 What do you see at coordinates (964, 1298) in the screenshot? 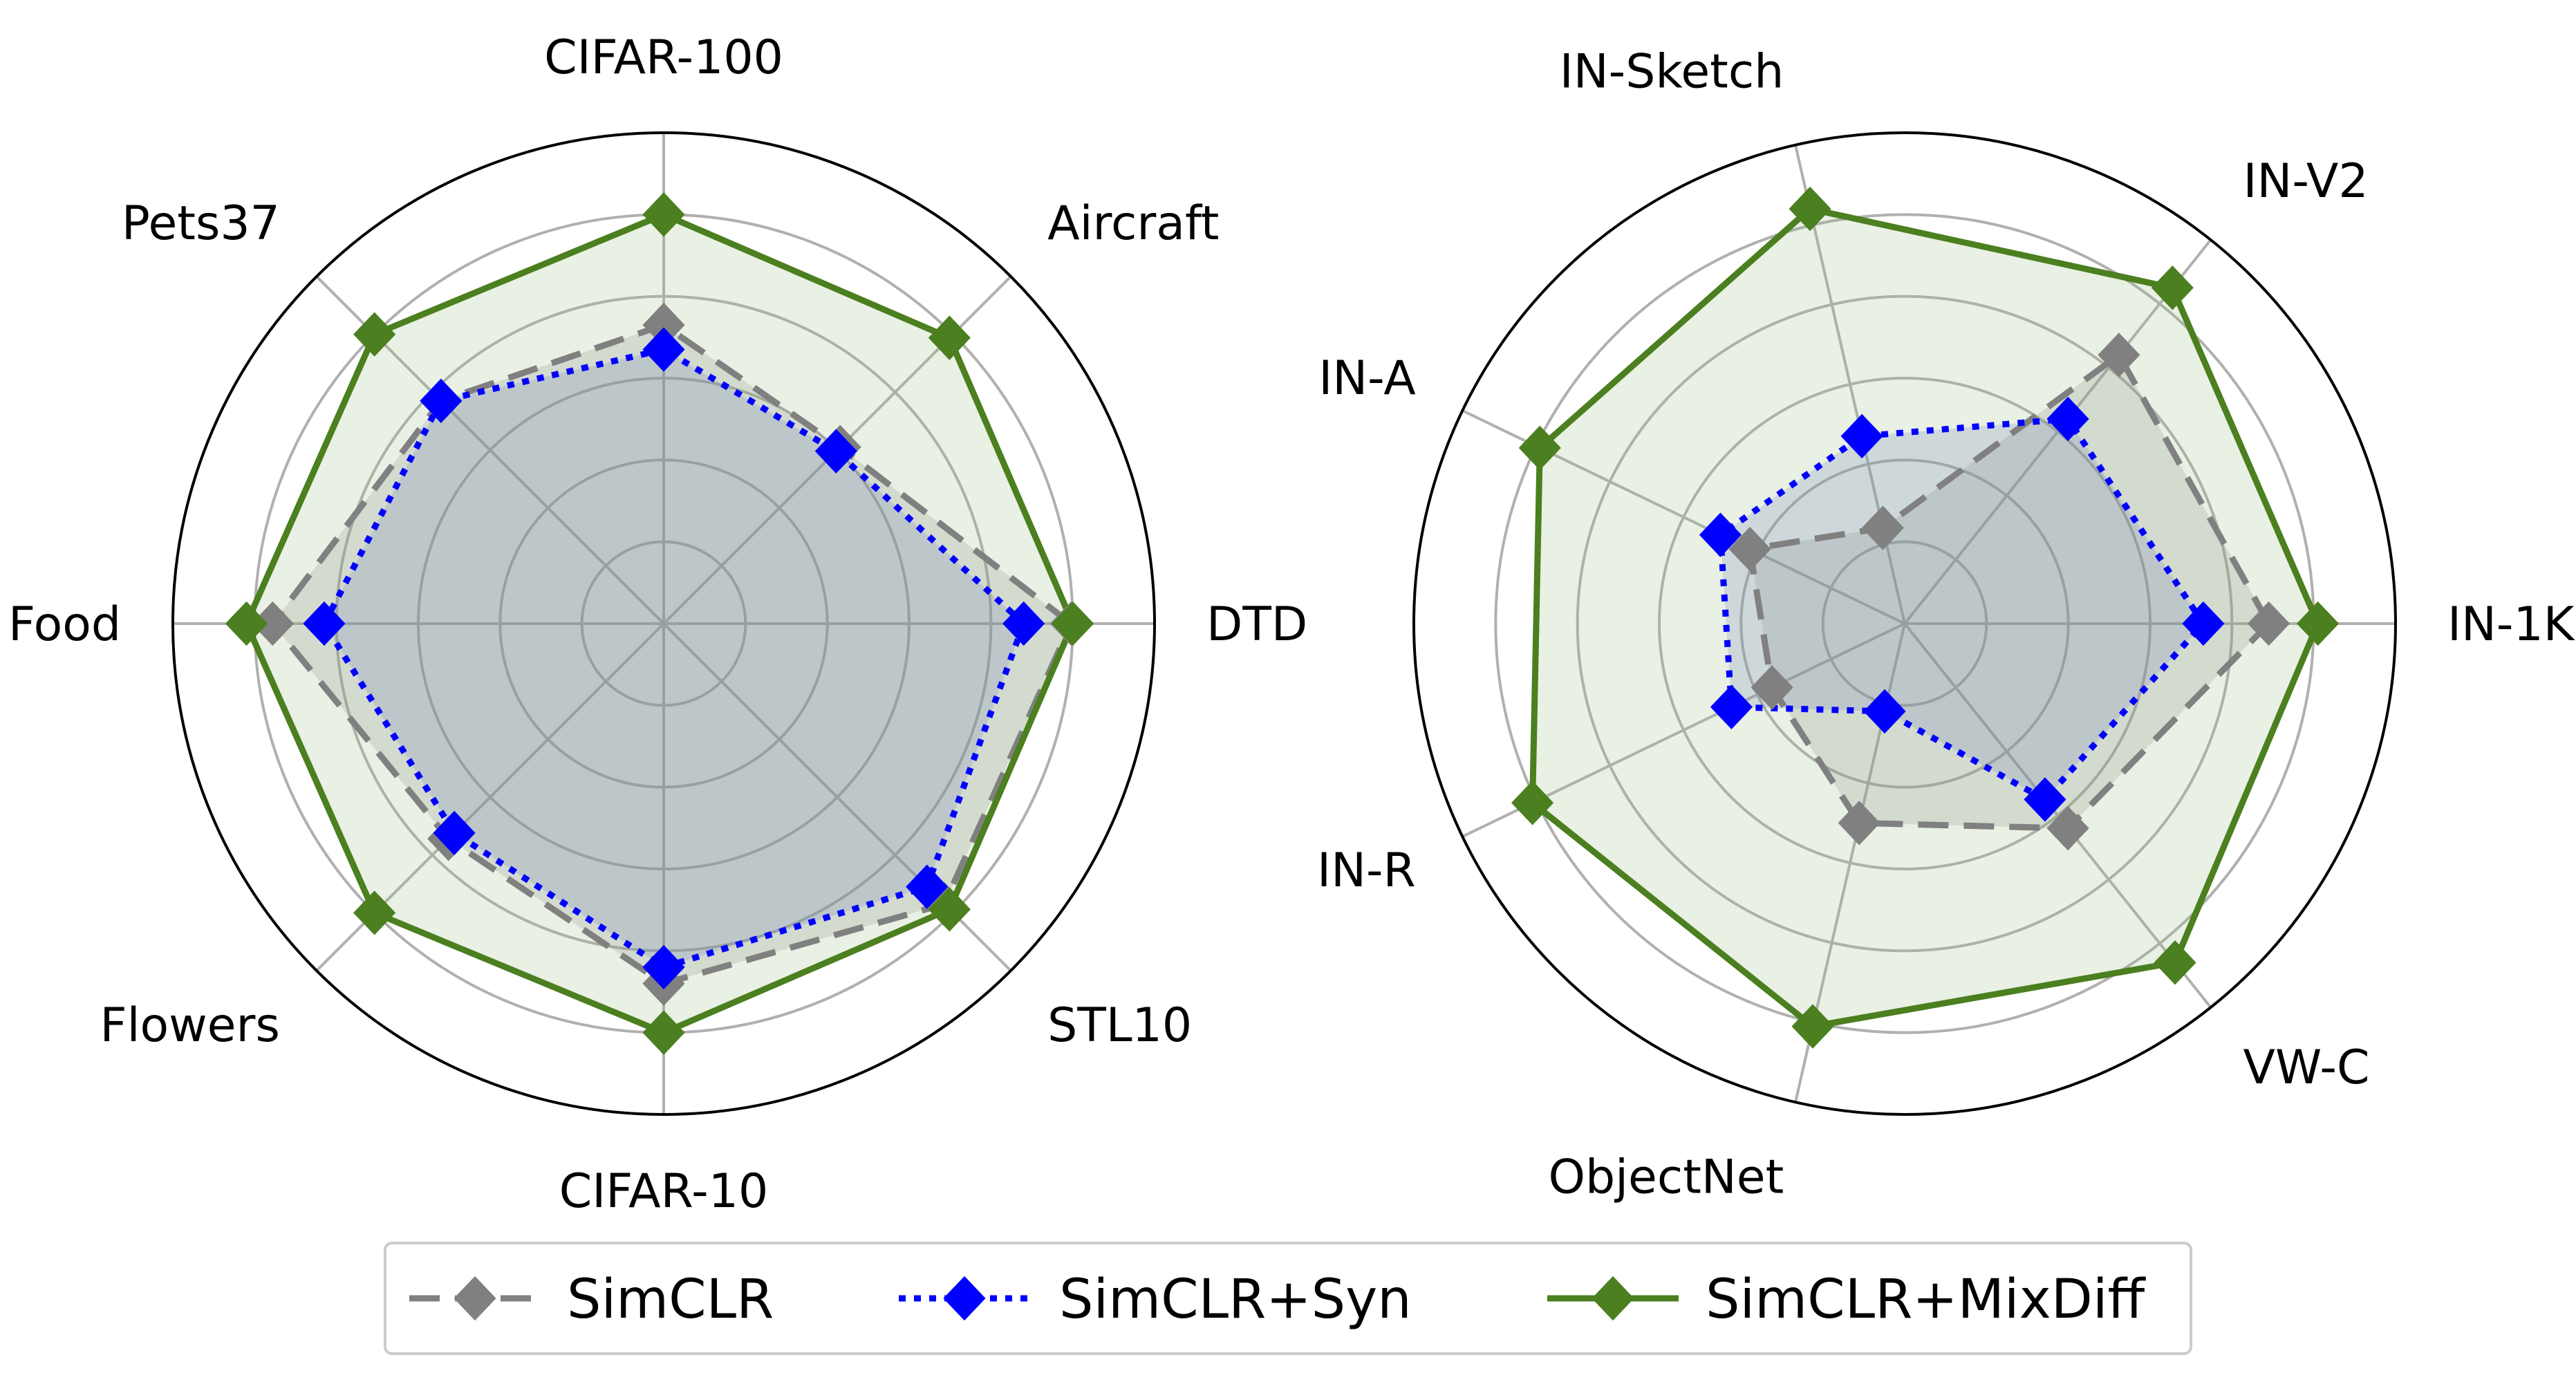
I see `legend-marker-syn` at bounding box center [964, 1298].